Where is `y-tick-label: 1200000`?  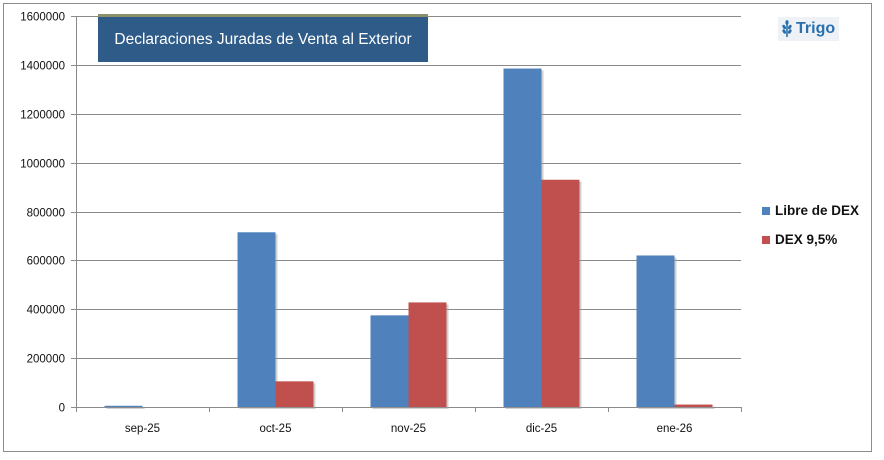 y-tick-label: 1200000 is located at coordinates (42, 116).